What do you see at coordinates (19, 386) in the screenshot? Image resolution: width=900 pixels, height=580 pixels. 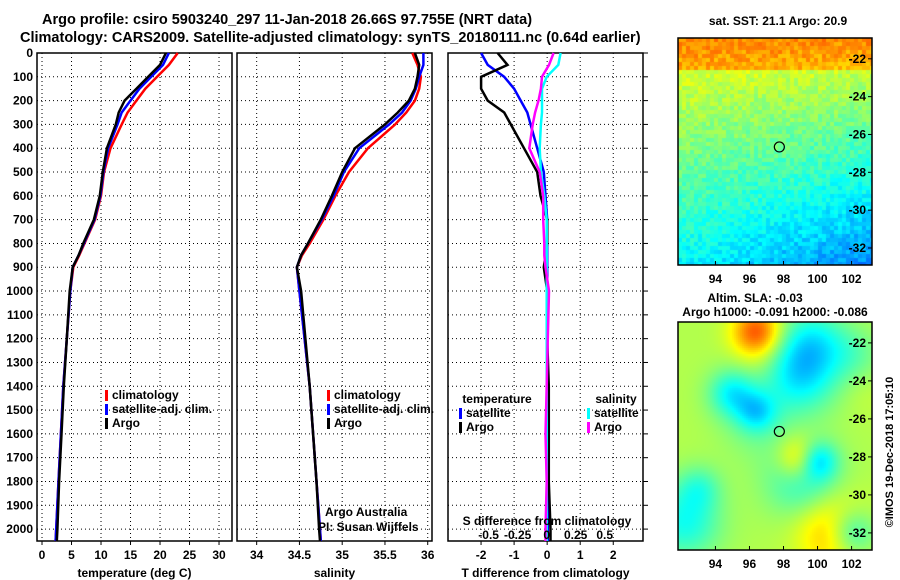 I see `y-tick-label: 1400` at bounding box center [19, 386].